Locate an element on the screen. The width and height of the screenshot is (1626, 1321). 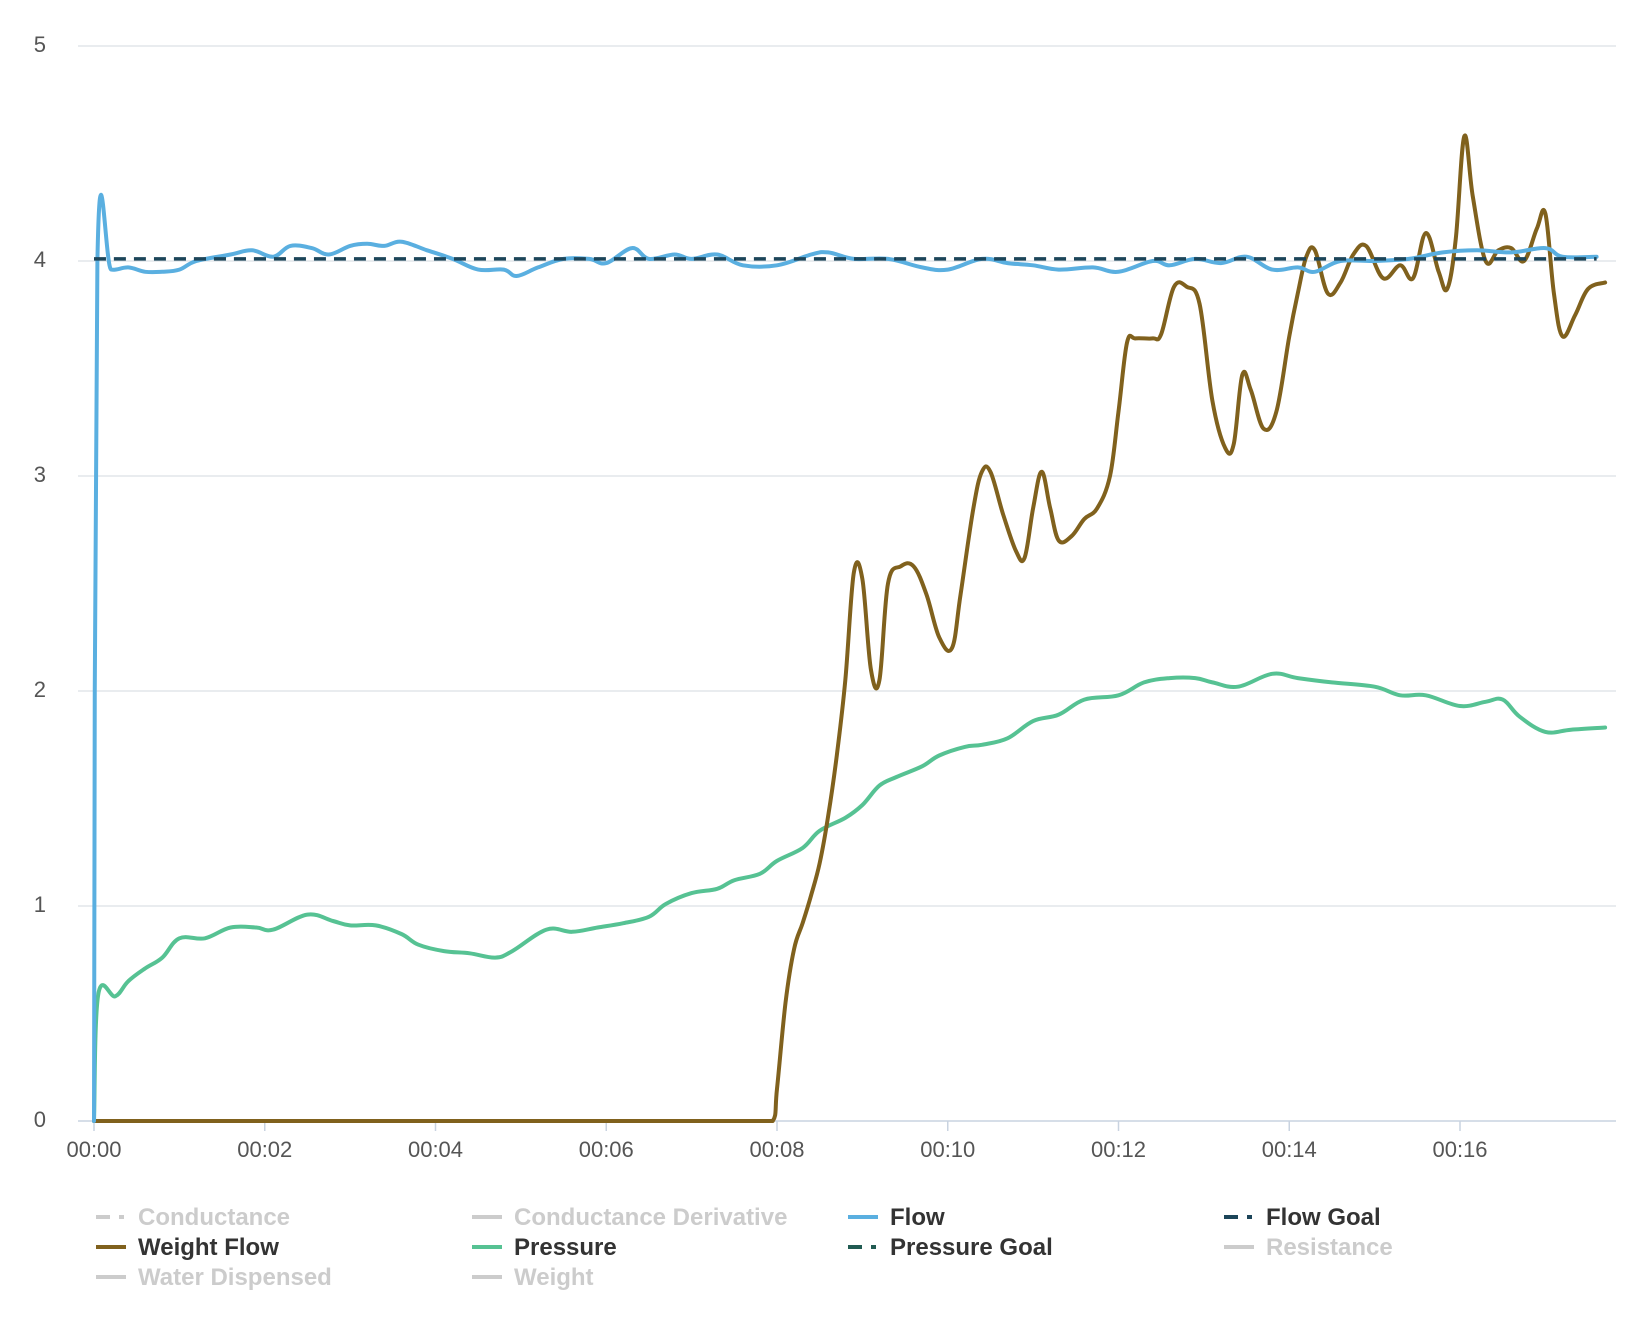
legend-item-pressure: Pressure is located at coordinates (544, 1247).